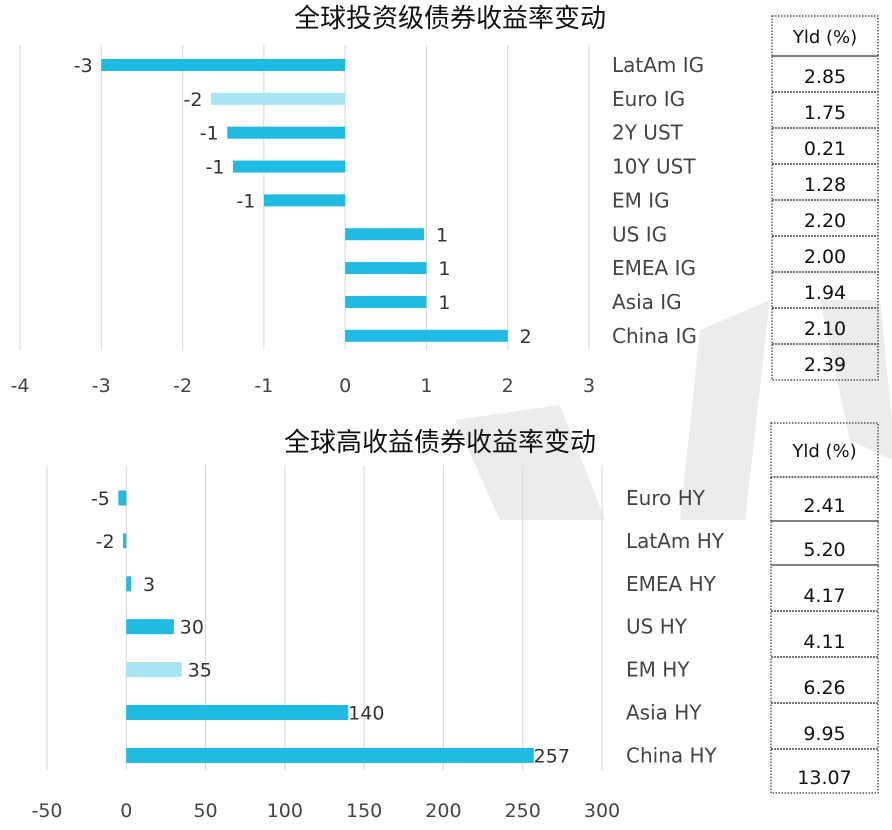 The image size is (892, 830). I want to click on category-label: US IG, so click(639, 234).